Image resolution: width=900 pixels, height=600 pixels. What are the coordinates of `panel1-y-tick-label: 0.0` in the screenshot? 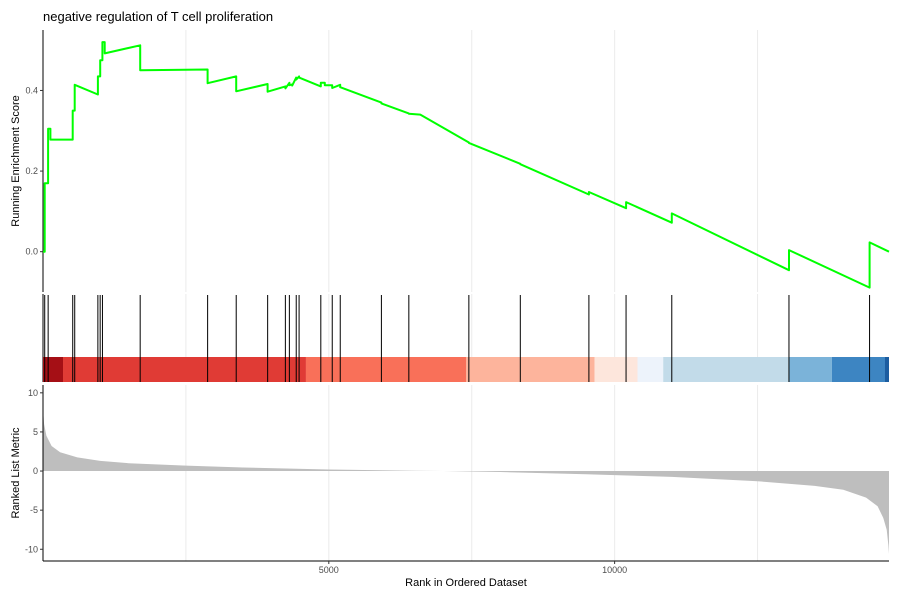 It's located at (31, 252).